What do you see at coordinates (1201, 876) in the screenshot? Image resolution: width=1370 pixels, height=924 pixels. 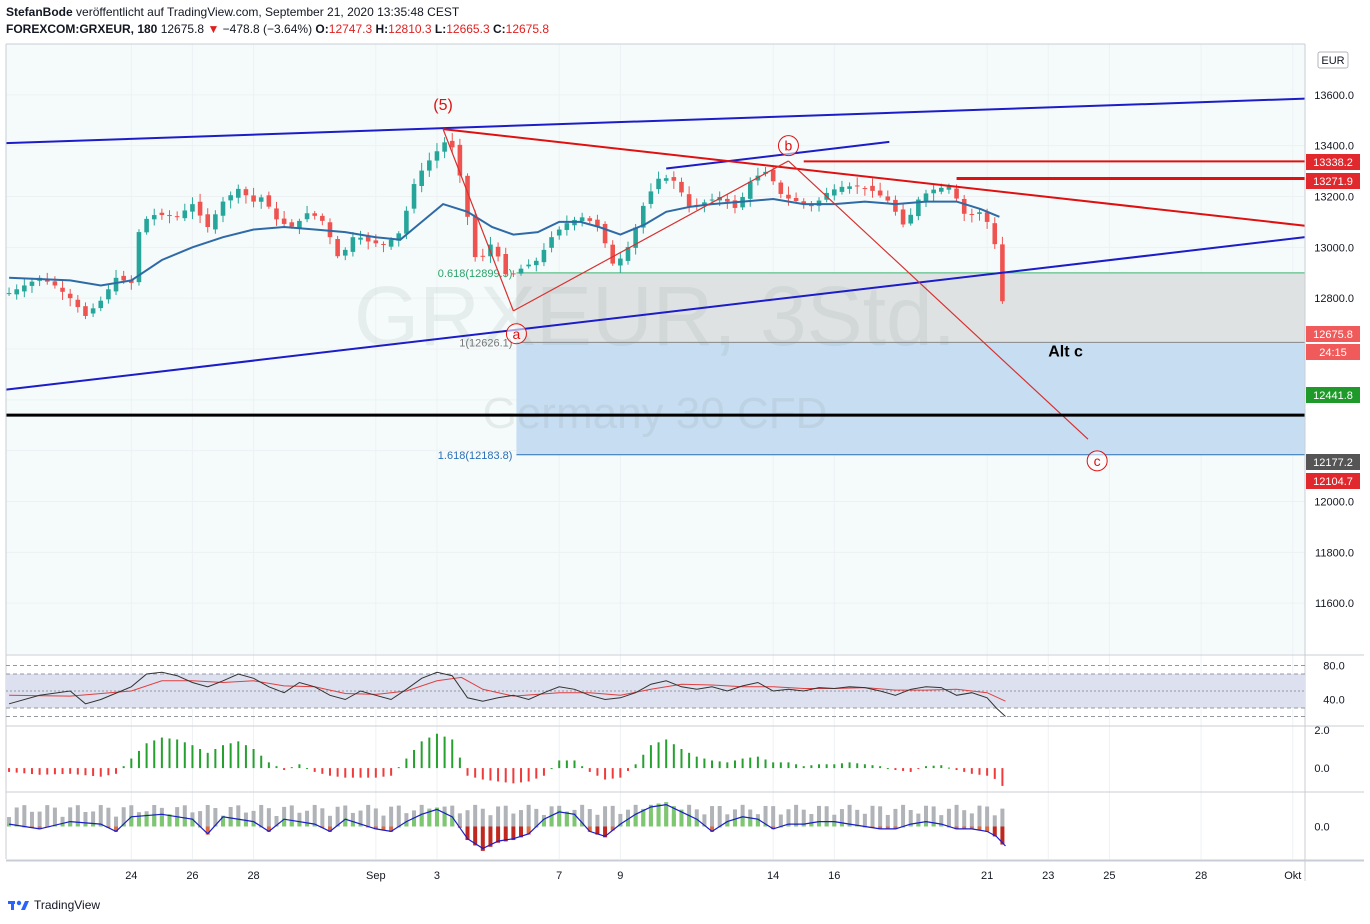 I see `x-tick-label: 28` at bounding box center [1201, 876].